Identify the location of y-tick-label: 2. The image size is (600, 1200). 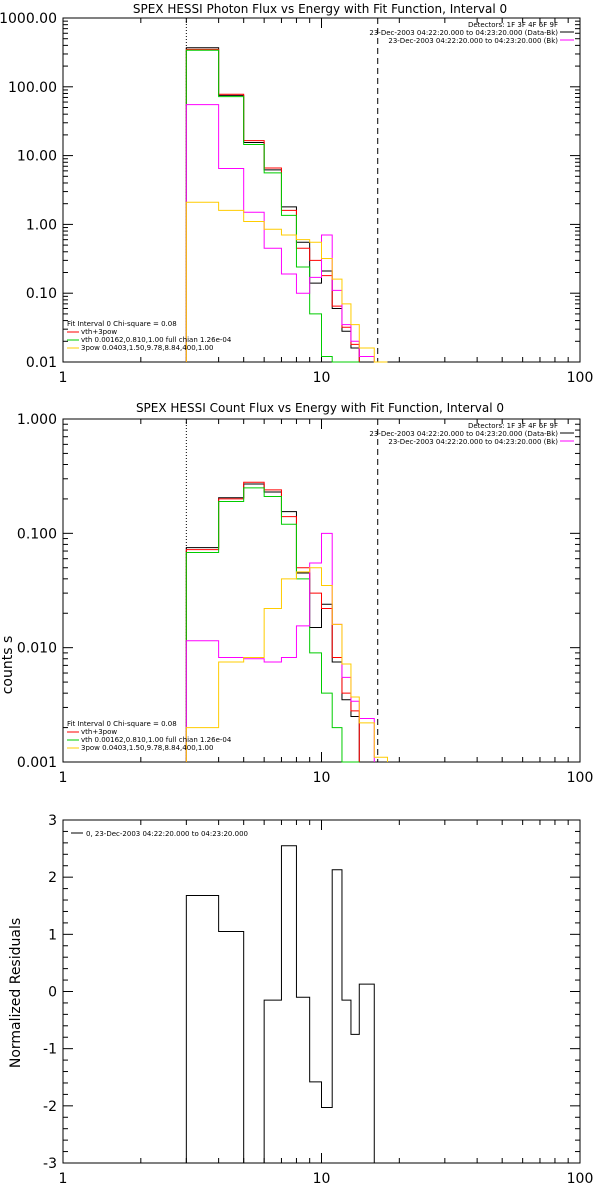
(52, 878).